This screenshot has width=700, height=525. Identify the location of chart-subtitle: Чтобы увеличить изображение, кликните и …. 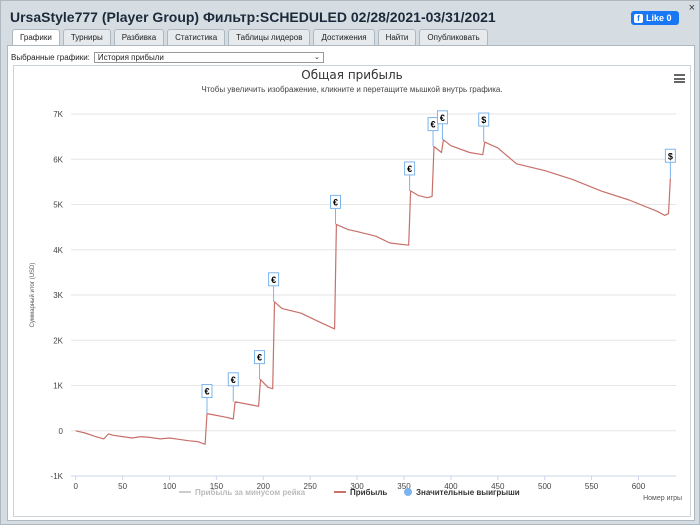
(352, 89).